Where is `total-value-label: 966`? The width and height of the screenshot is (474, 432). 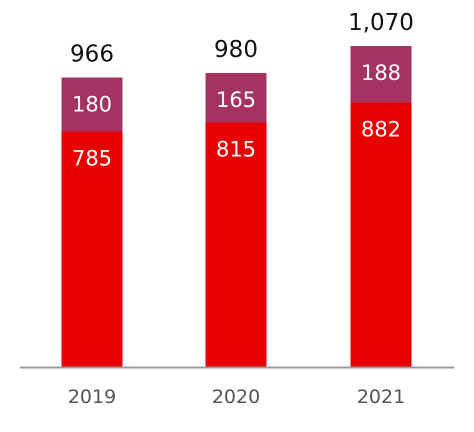
total-value-label: 966 is located at coordinates (92, 55).